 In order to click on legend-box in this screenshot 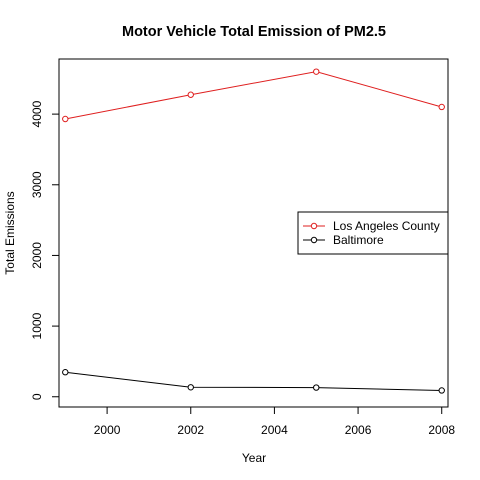, I will do `click(373, 233)`.